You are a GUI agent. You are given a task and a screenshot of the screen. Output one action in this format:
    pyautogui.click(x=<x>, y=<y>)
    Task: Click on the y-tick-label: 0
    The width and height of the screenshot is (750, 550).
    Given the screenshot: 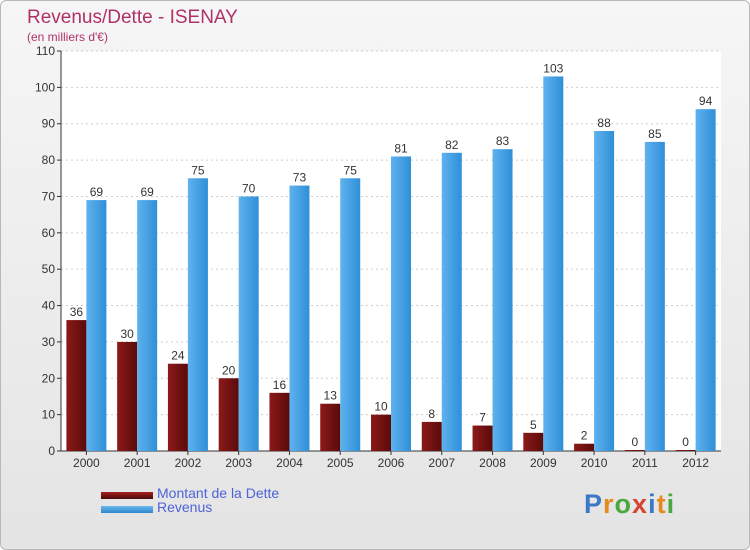 What is the action you would take?
    pyautogui.click(x=51, y=451)
    